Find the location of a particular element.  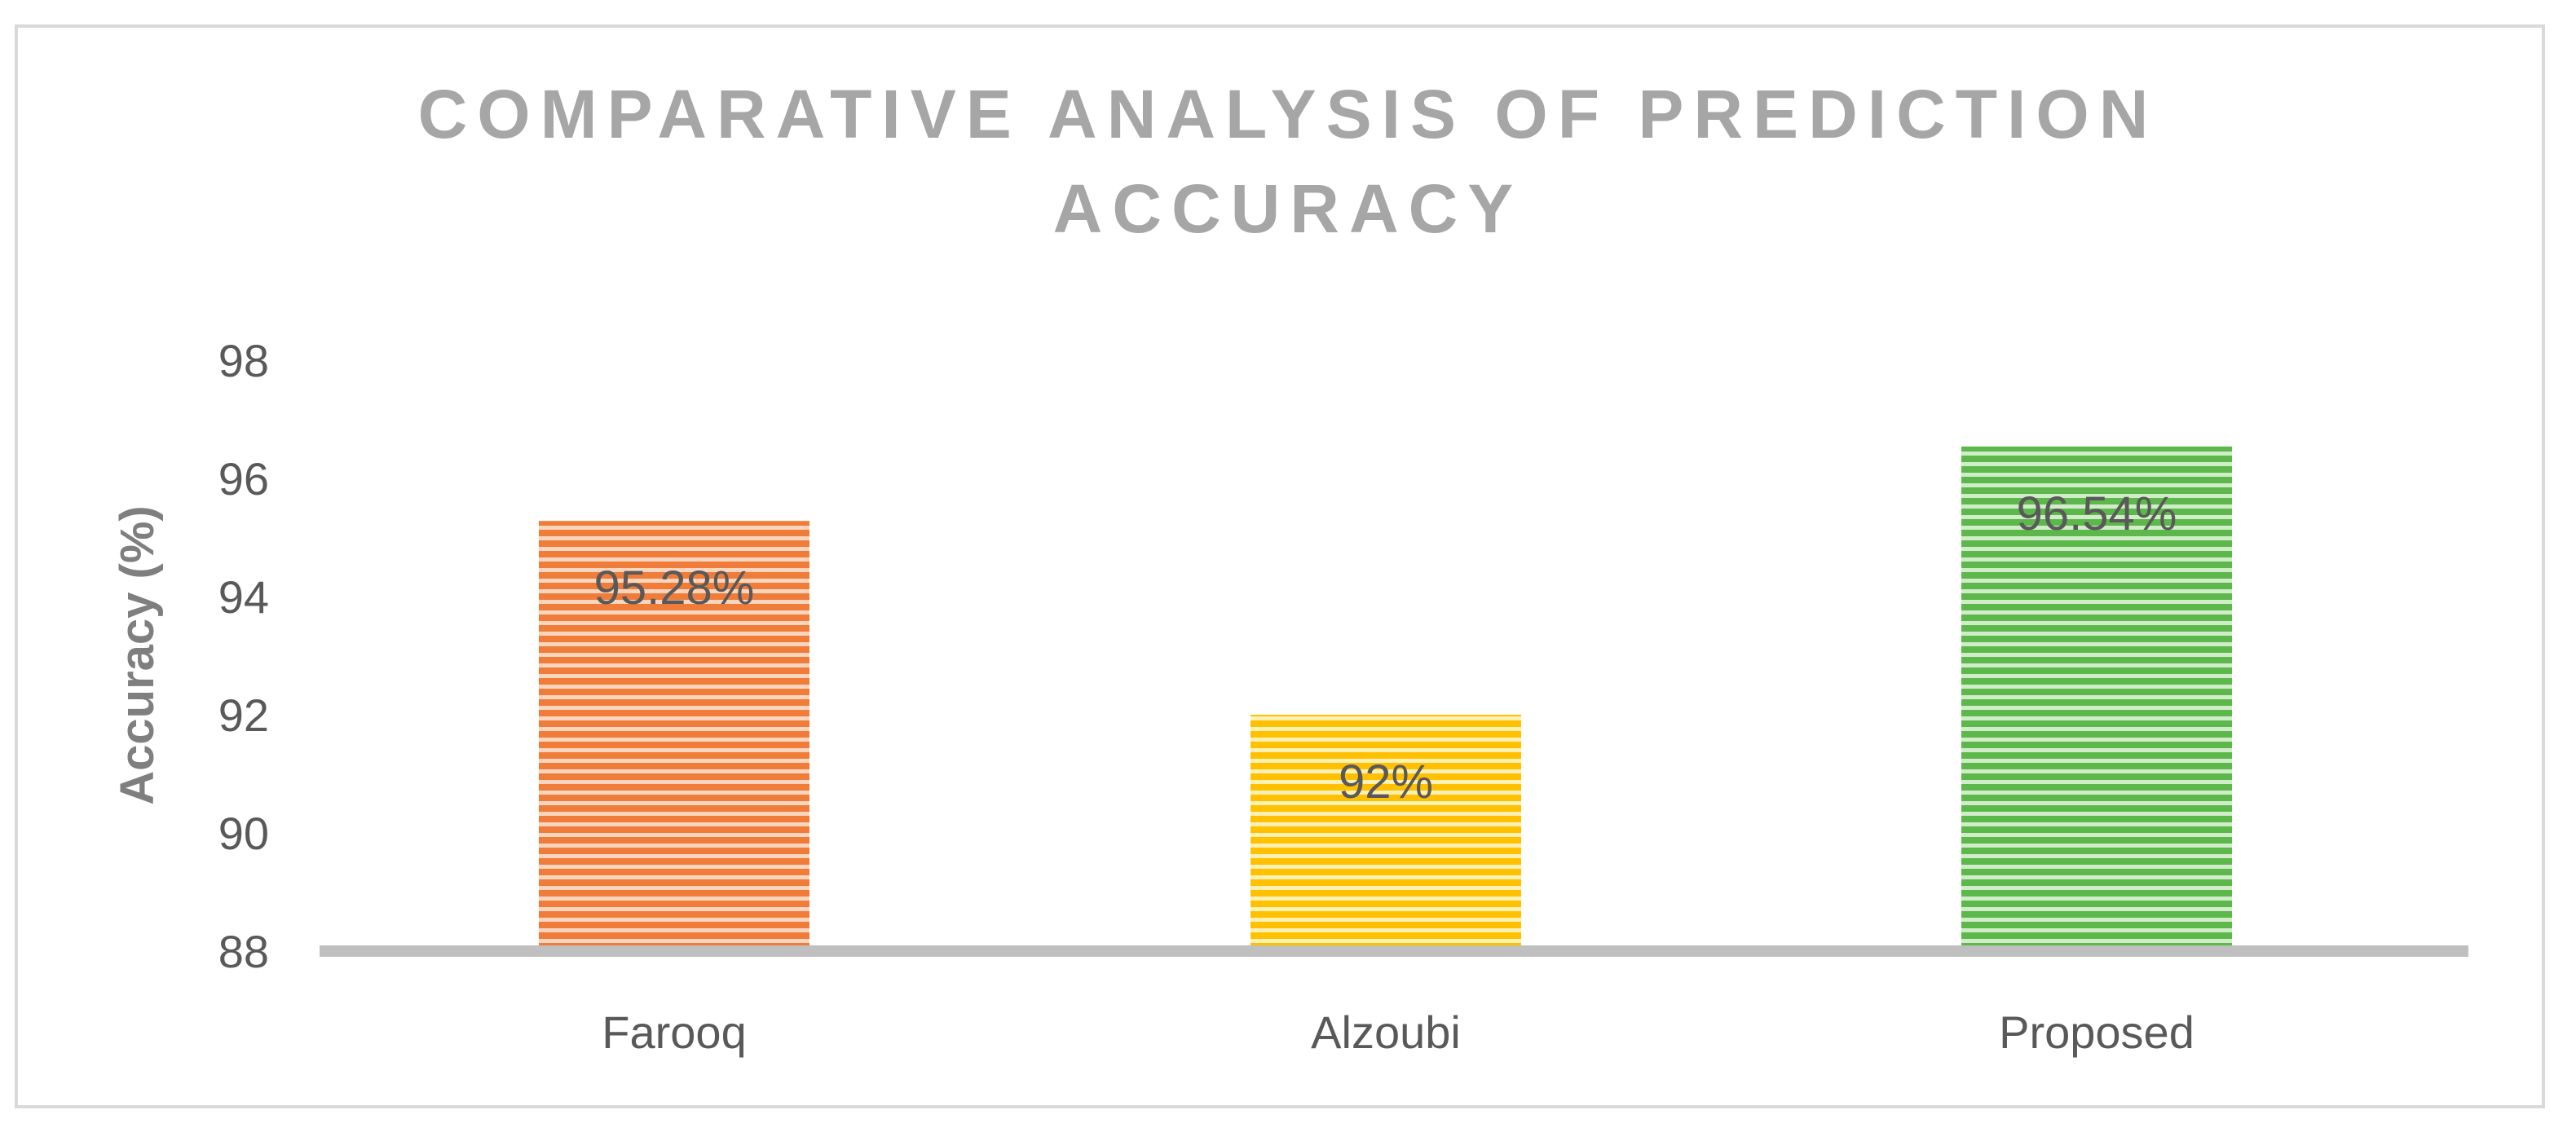

bar-proposed is located at coordinates (2096, 698).